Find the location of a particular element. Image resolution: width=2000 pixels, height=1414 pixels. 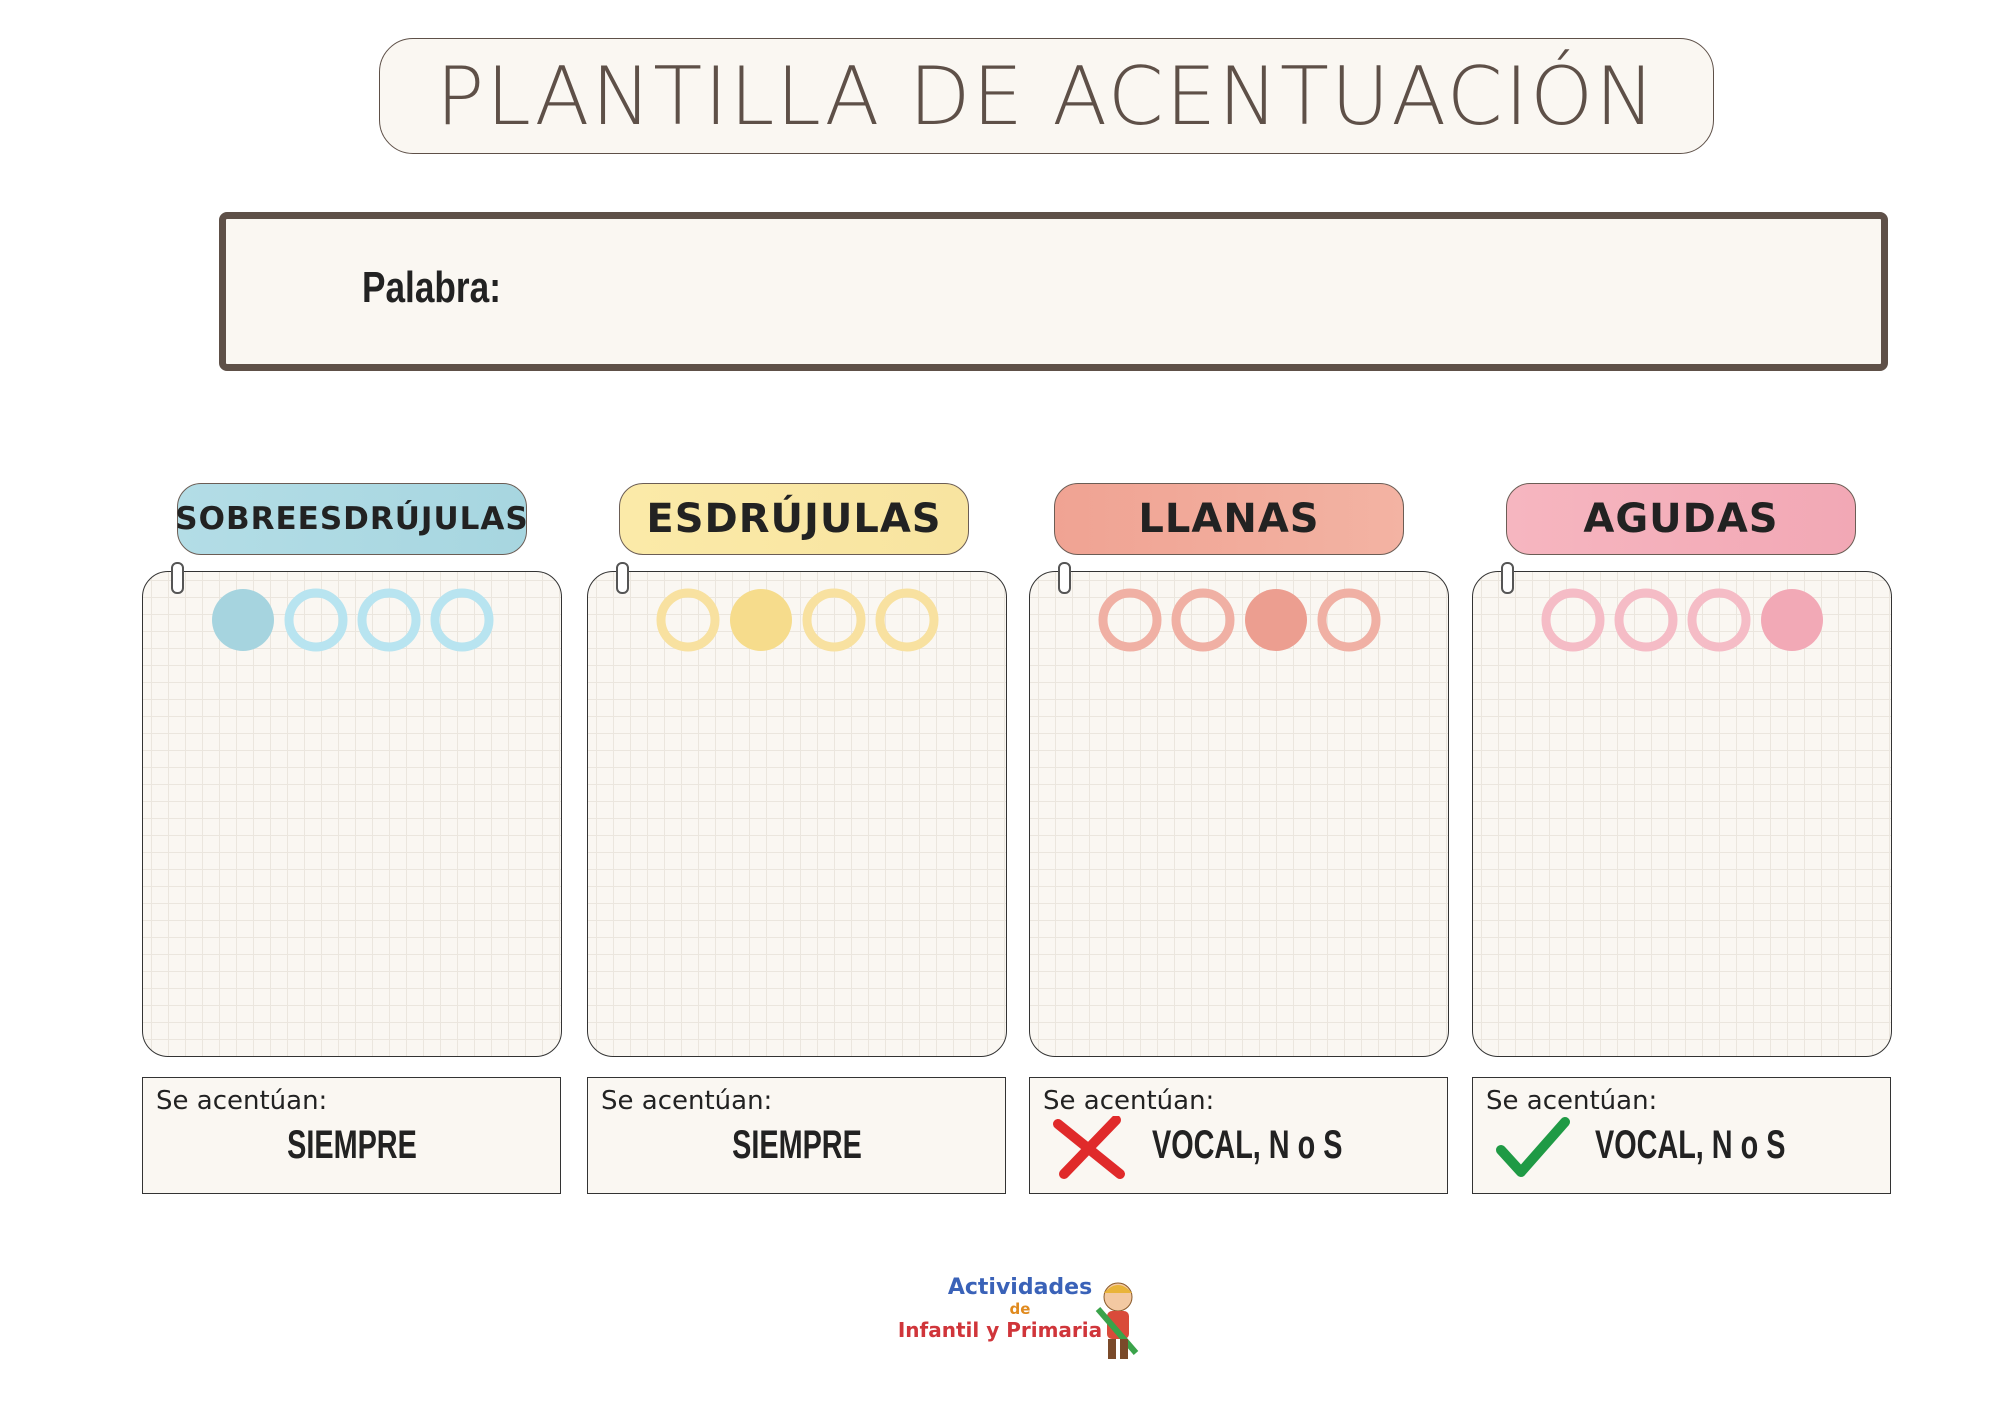

title-box: PLANTILLA DE ACENTUACIÓN is located at coordinates (1046, 96).